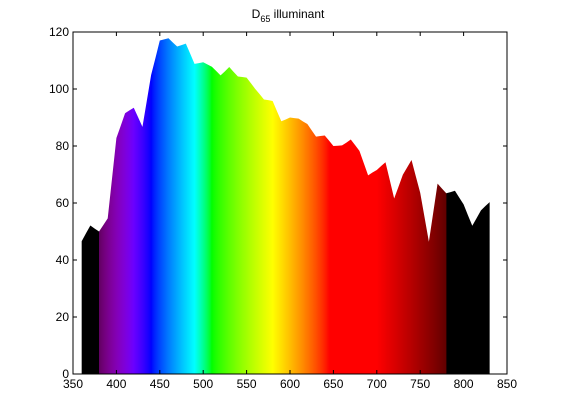 This screenshot has width=561, height=420. I want to click on chart-title-subscript: 65, so click(265, 19).